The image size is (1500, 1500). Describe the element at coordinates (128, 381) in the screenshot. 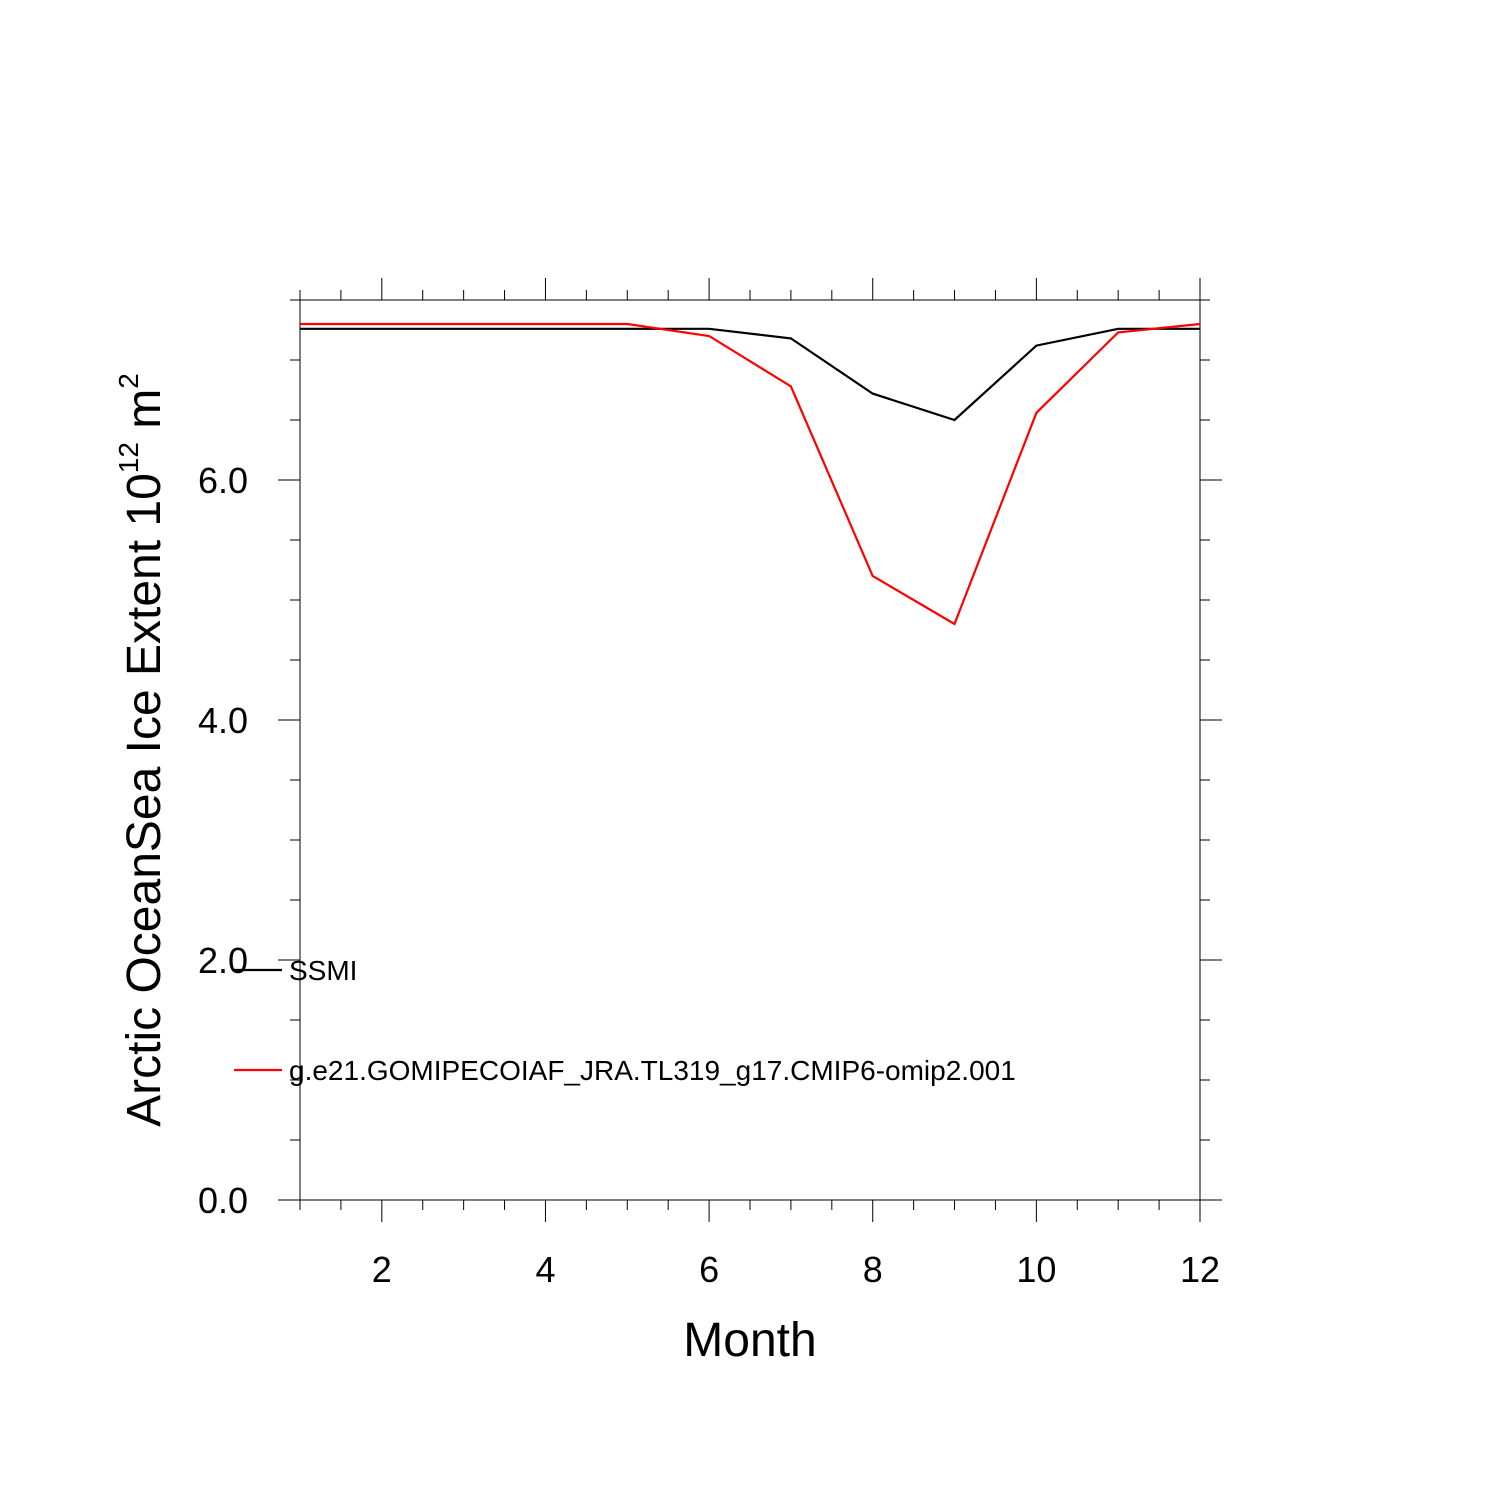

I see `y-axis-title-unit-exponent: 2` at that location.